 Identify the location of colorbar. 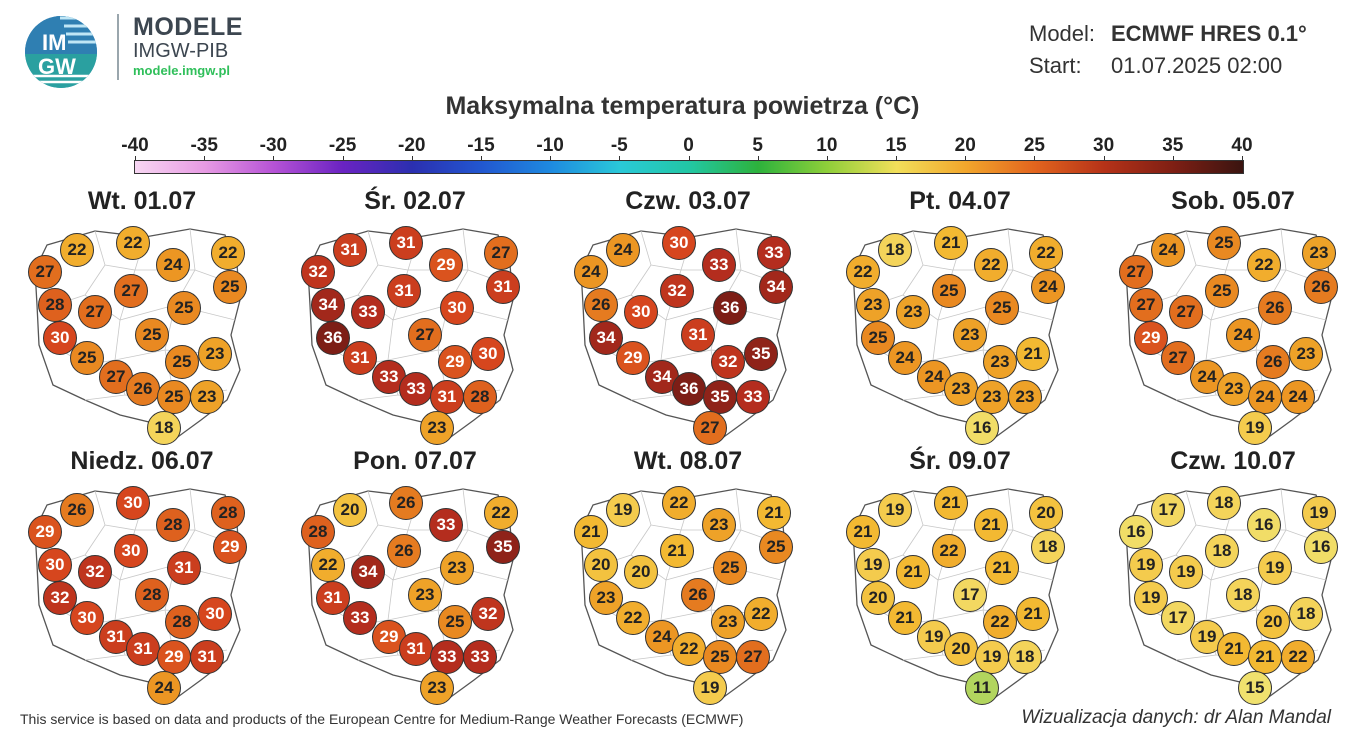
(689, 167).